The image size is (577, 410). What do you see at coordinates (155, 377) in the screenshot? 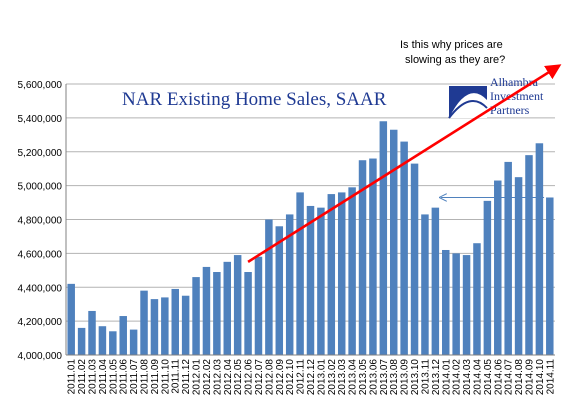
I see `x-tick-label: 2011.09` at bounding box center [155, 377].